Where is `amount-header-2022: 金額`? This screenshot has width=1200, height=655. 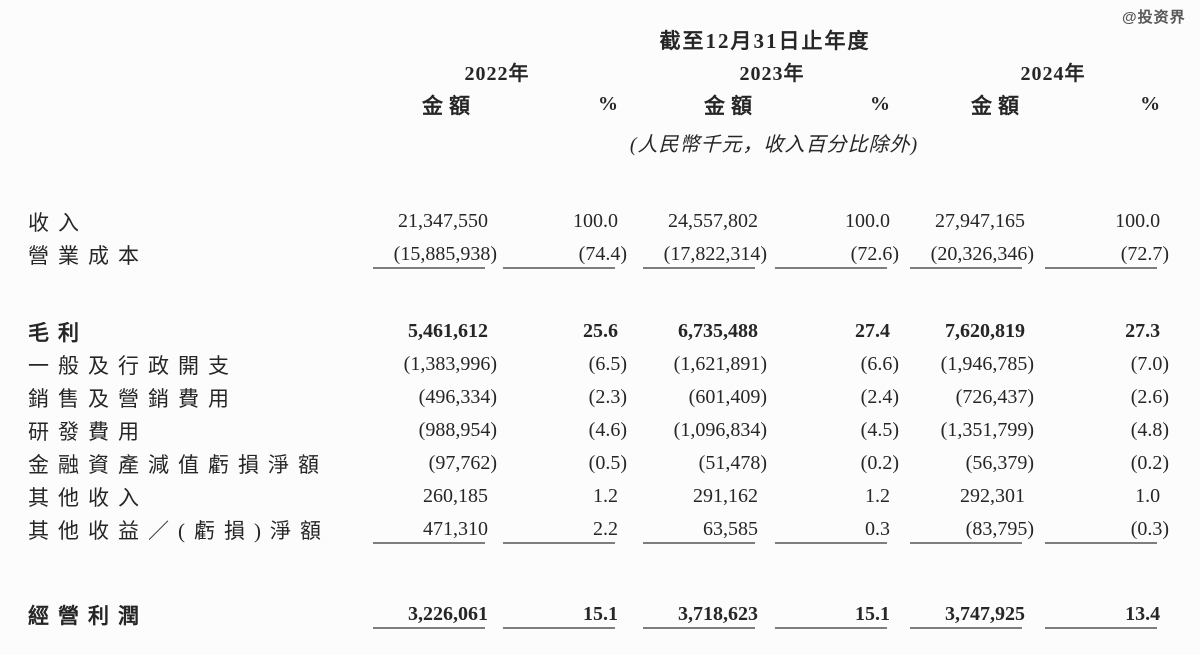
amount-header-2022: 金額 is located at coordinates (449, 105).